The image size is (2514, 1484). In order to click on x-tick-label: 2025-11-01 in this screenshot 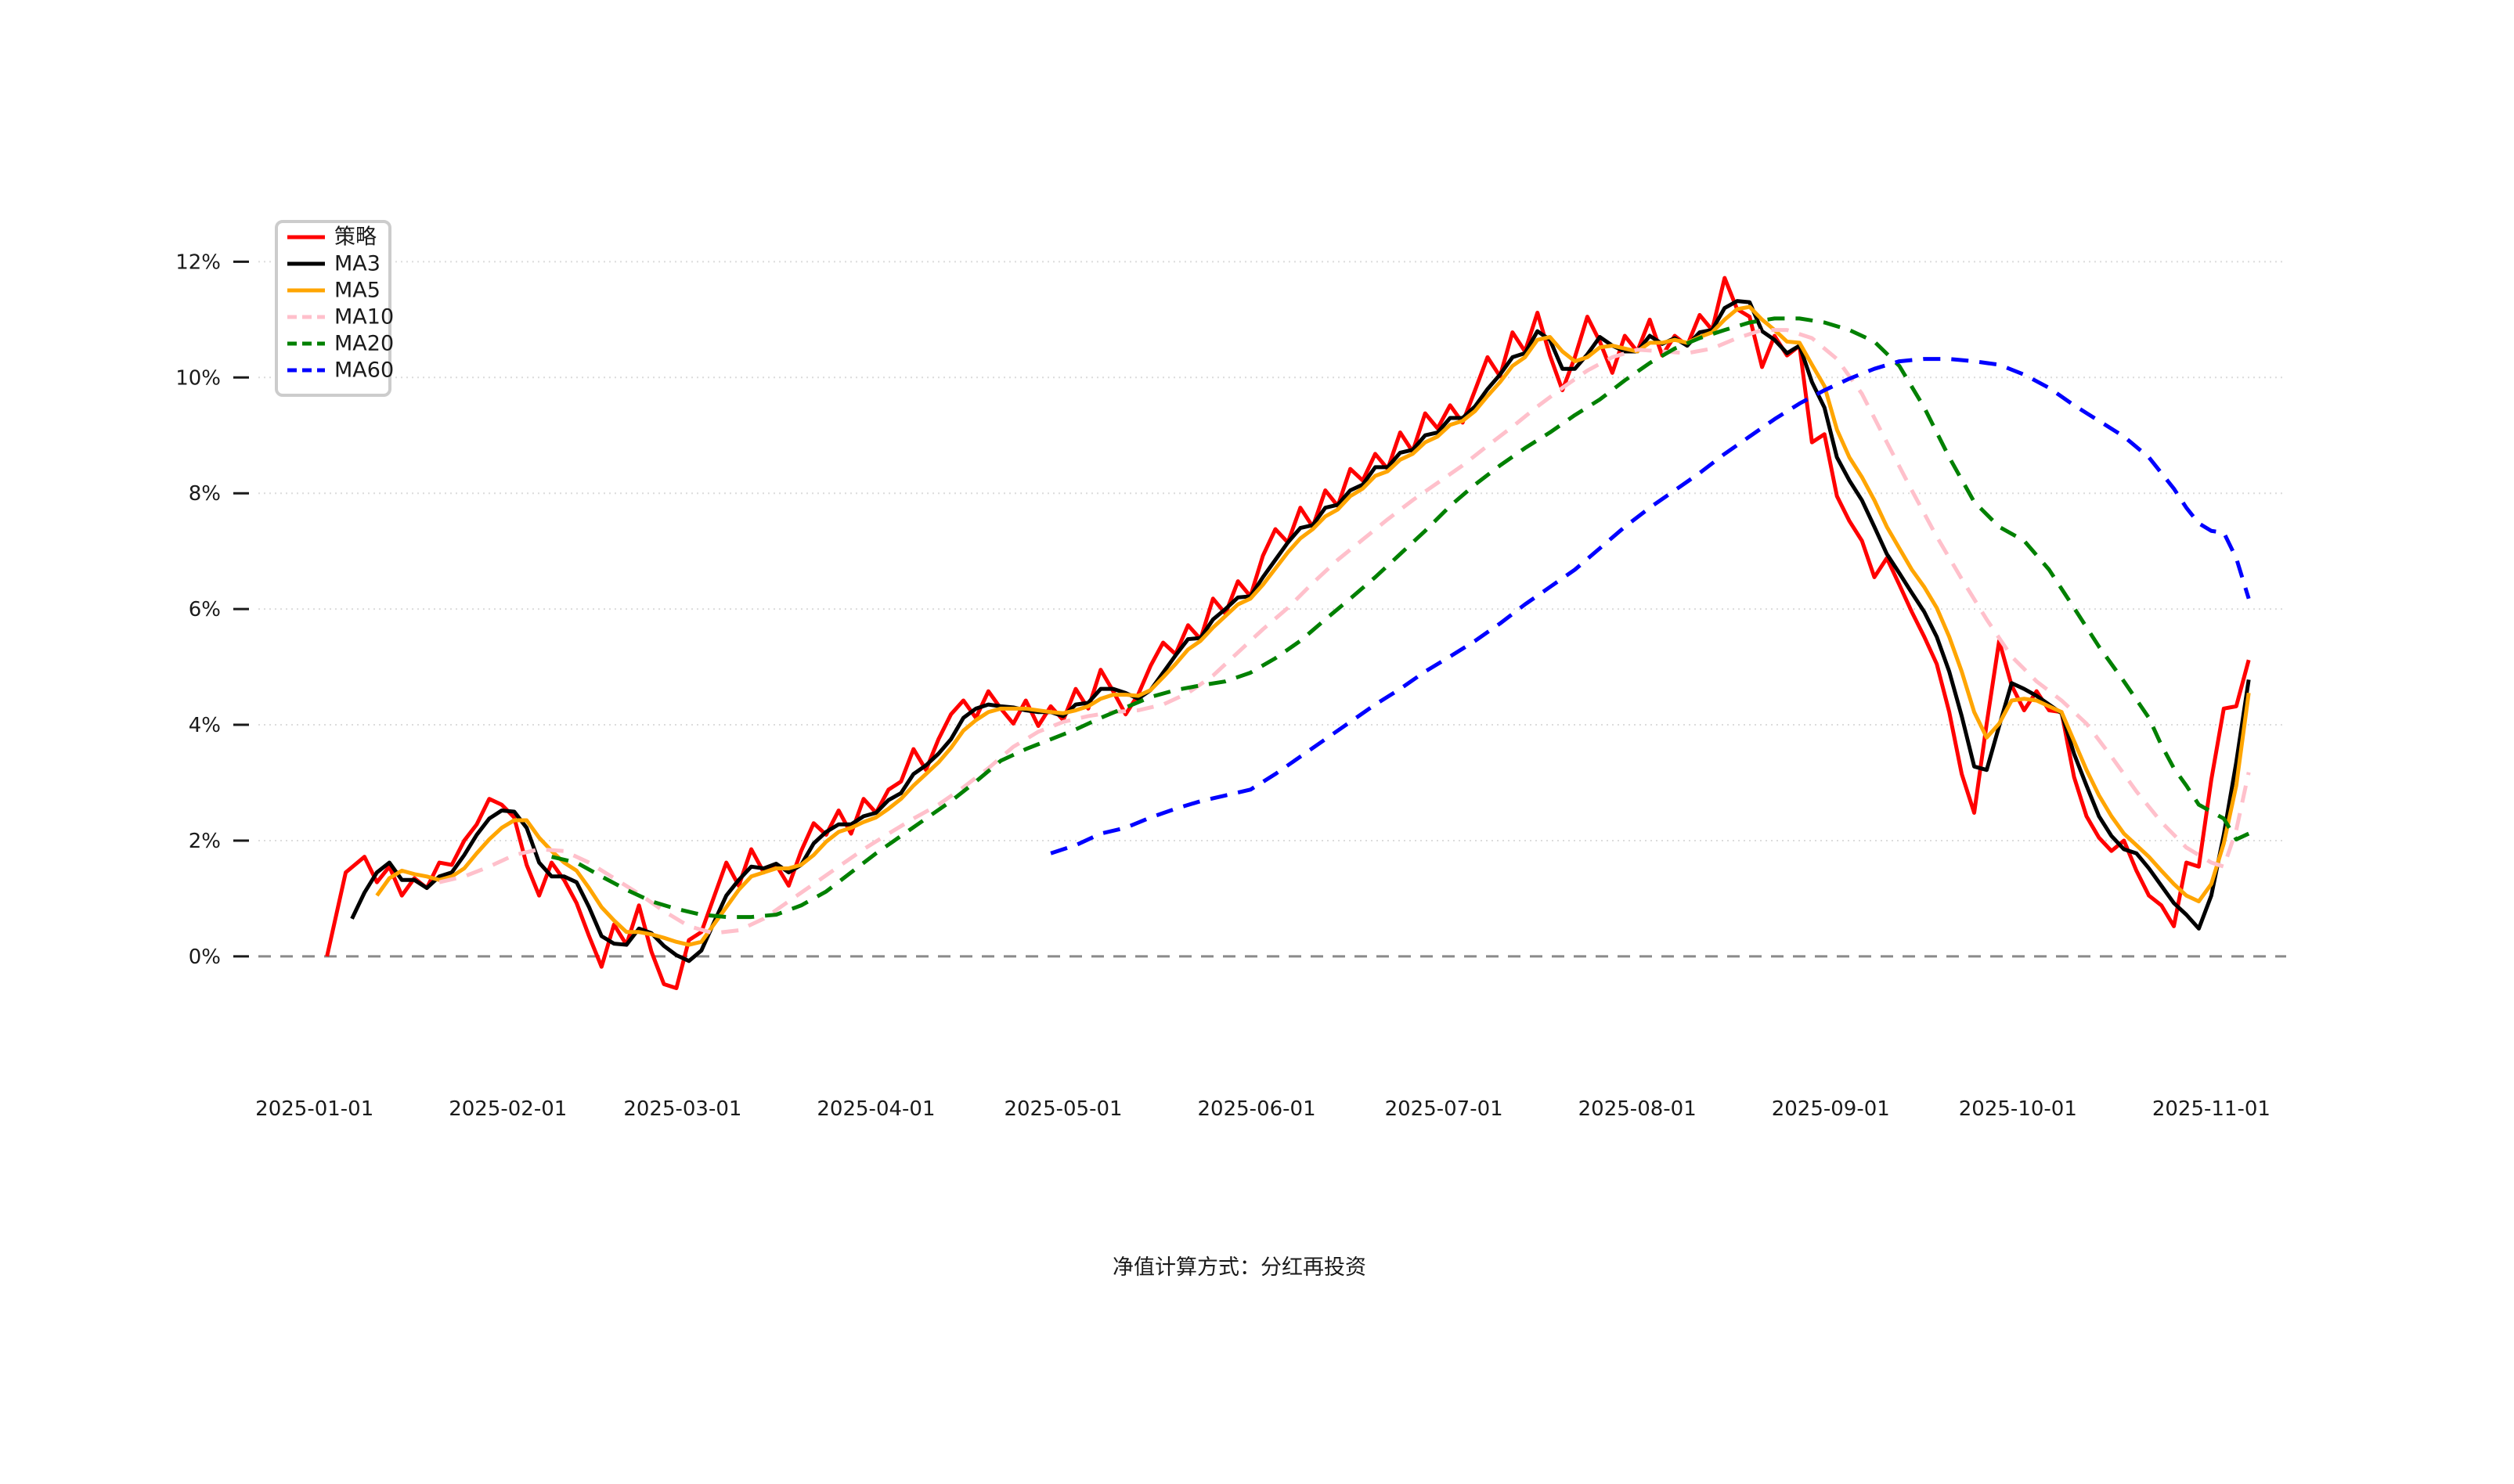, I will do `click(2211, 1109)`.